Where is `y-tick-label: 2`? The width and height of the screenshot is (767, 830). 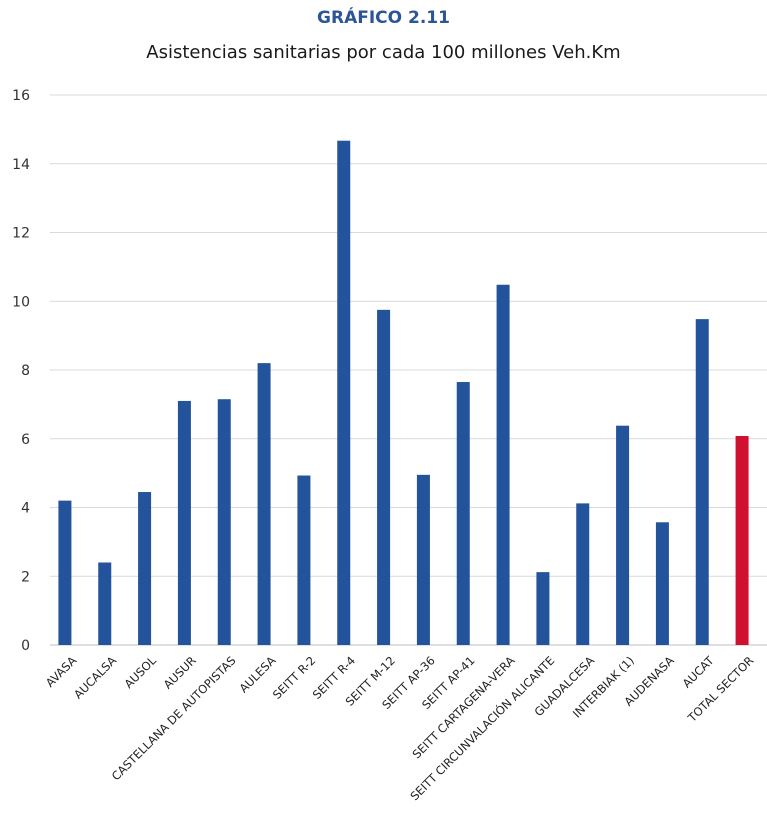 y-tick-label: 2 is located at coordinates (25, 577).